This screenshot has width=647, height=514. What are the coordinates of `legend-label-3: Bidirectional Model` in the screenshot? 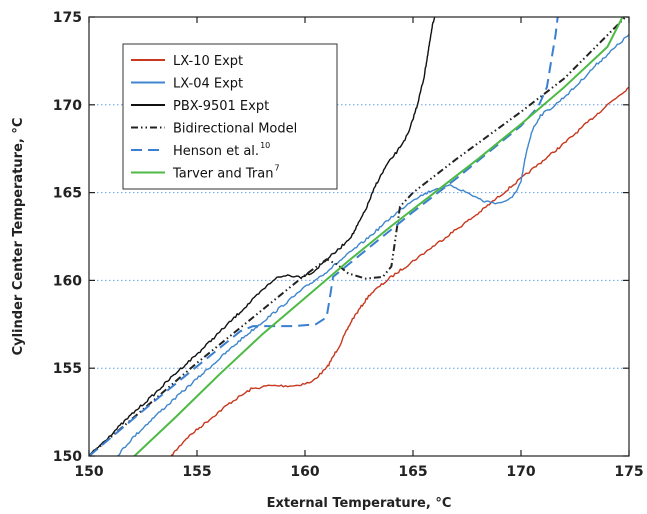 It's located at (235, 129).